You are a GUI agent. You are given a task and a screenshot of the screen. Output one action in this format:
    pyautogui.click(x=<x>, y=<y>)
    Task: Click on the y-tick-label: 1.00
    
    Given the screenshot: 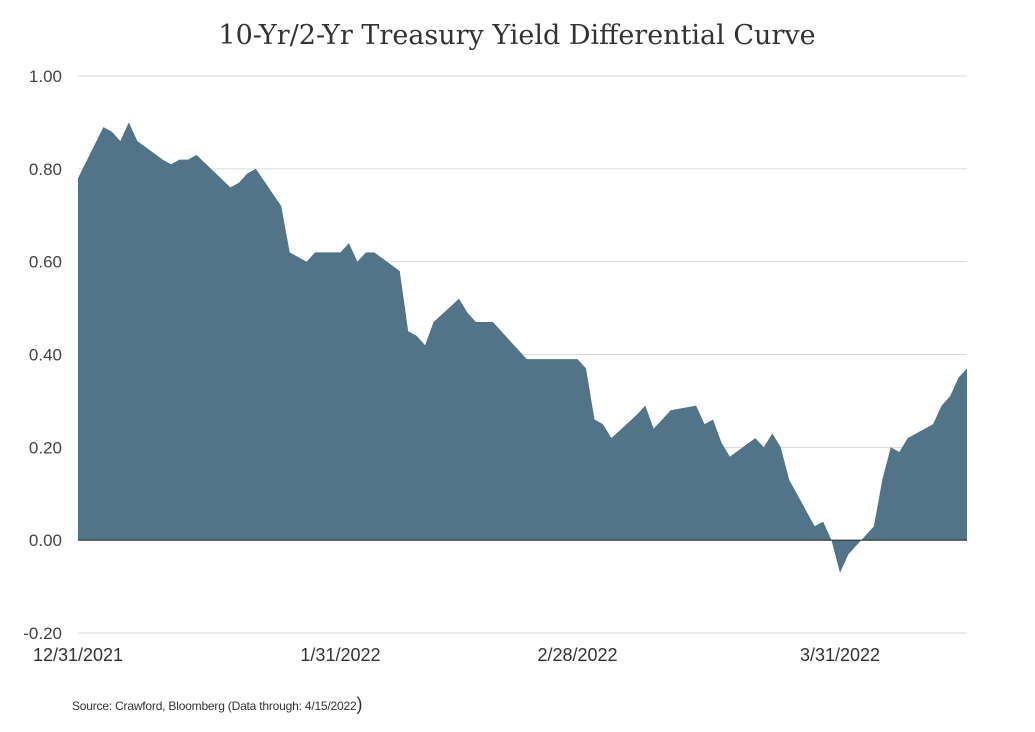 What is the action you would take?
    pyautogui.click(x=45, y=76)
    